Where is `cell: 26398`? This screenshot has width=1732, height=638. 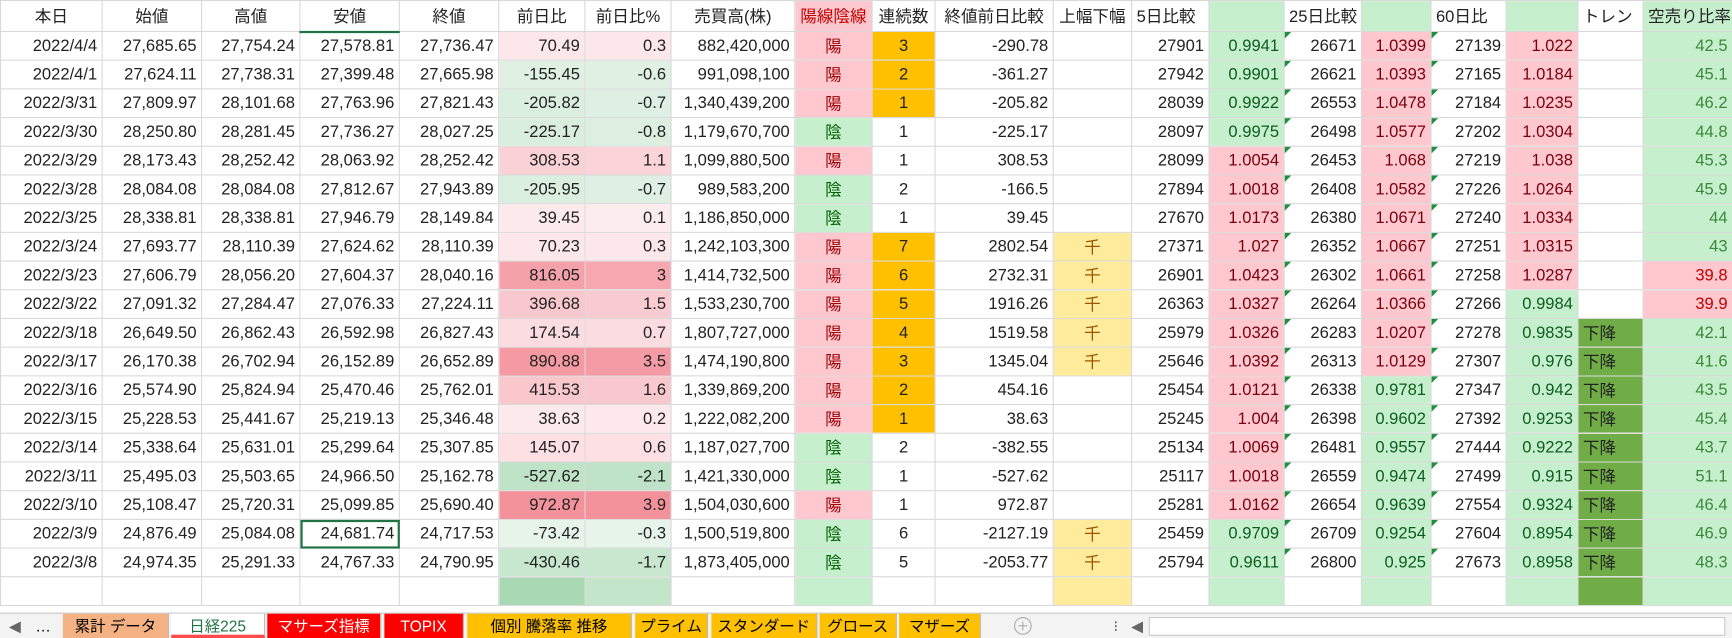 cell: 26398 is located at coordinates (1322, 418).